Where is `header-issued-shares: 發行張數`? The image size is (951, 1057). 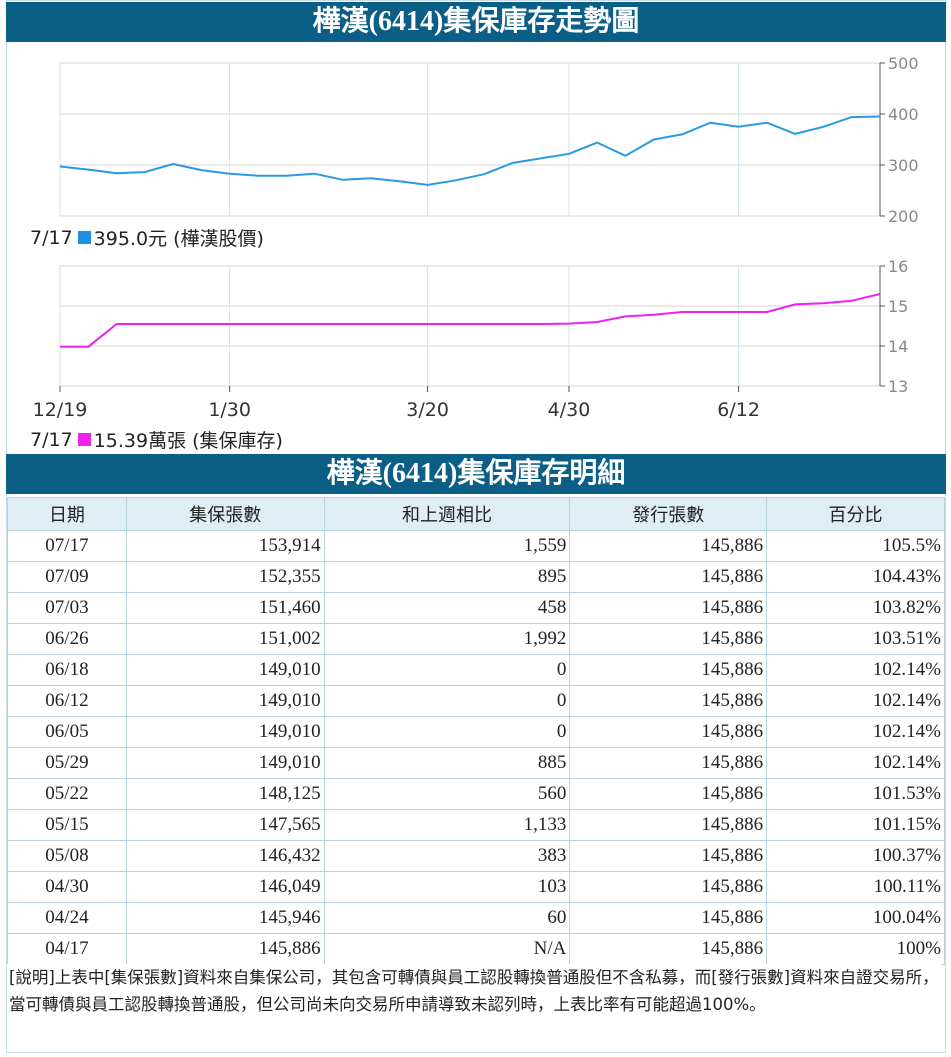
header-issued-shares: 發行張數 is located at coordinates (668, 514).